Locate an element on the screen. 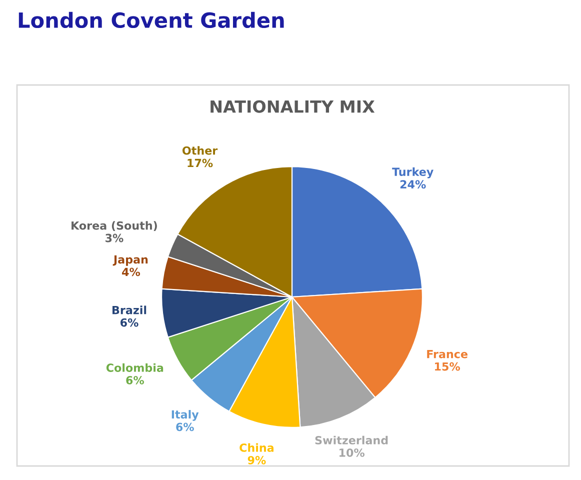 Image resolution: width=581 pixels, height=480 pixels. slice-label: Other is located at coordinates (200, 150).